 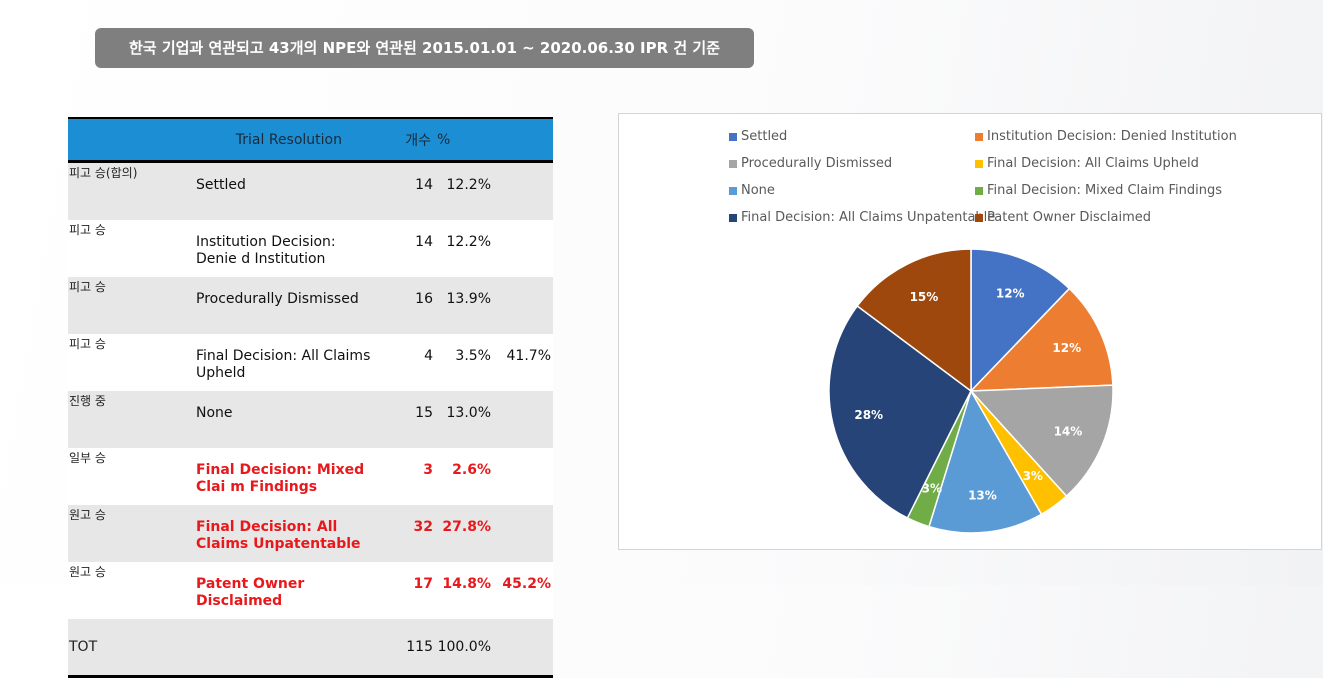 I want to click on row-count: 15, so click(x=408, y=419).